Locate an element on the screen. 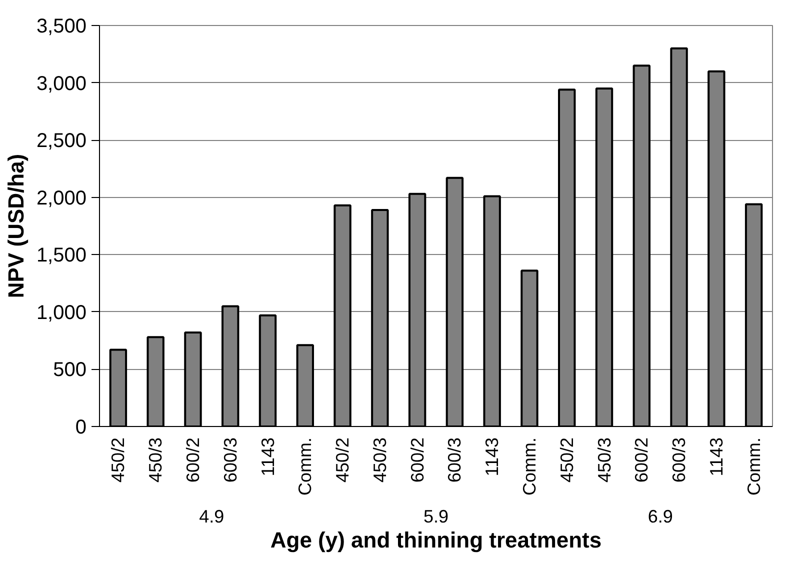 This screenshot has height=561, width=795. x-axis-title: Age (y) and thinning treatments is located at coordinates (436, 540).